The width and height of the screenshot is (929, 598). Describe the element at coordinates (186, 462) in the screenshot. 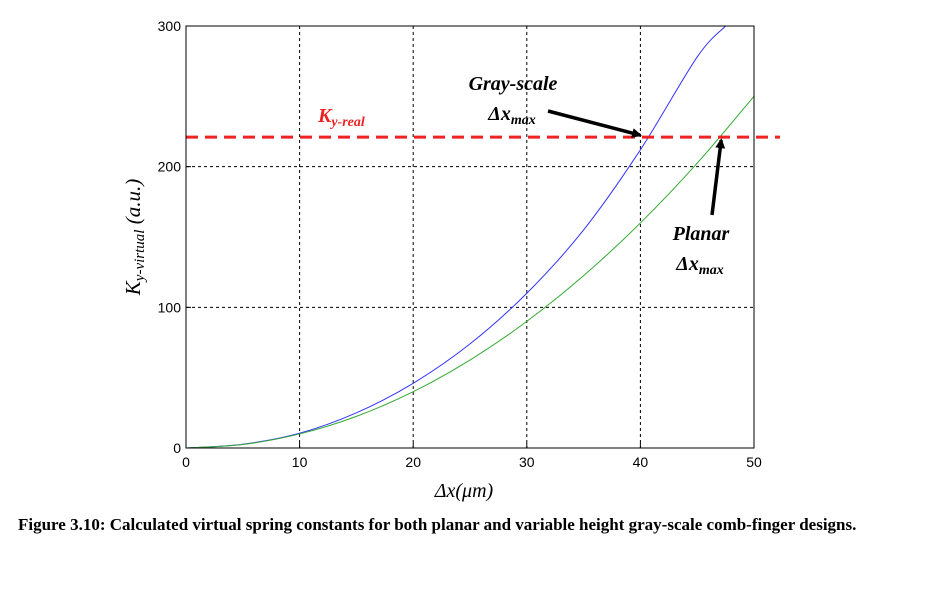

I see `x-tick-label: 0` at that location.